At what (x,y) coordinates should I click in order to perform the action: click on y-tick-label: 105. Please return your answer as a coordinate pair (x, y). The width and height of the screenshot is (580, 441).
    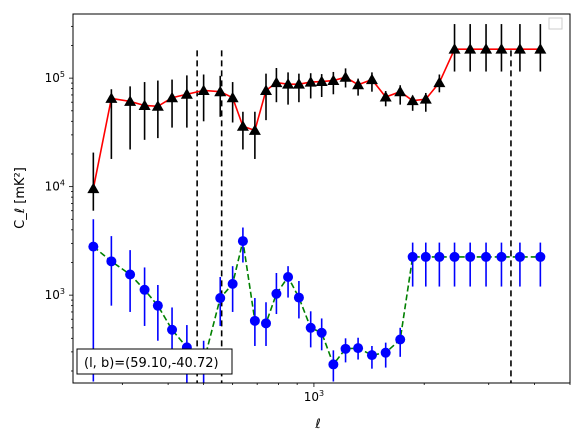
    Looking at the image, I should click on (55, 77).